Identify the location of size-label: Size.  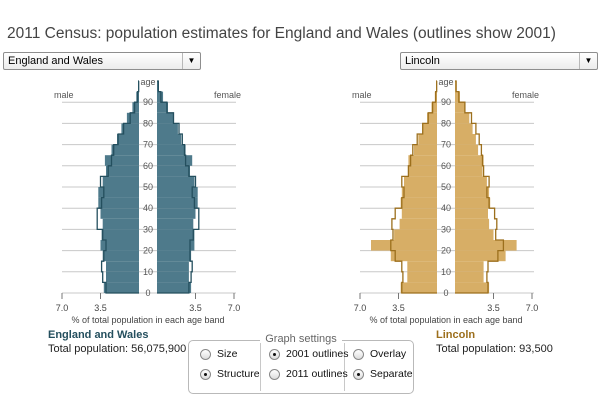
(227, 354).